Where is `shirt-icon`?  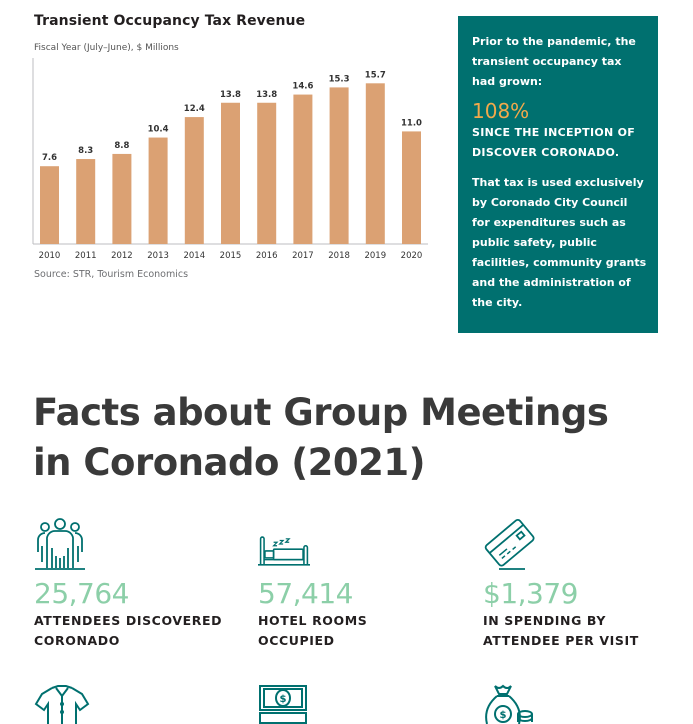
shirt-icon is located at coordinates (62, 704).